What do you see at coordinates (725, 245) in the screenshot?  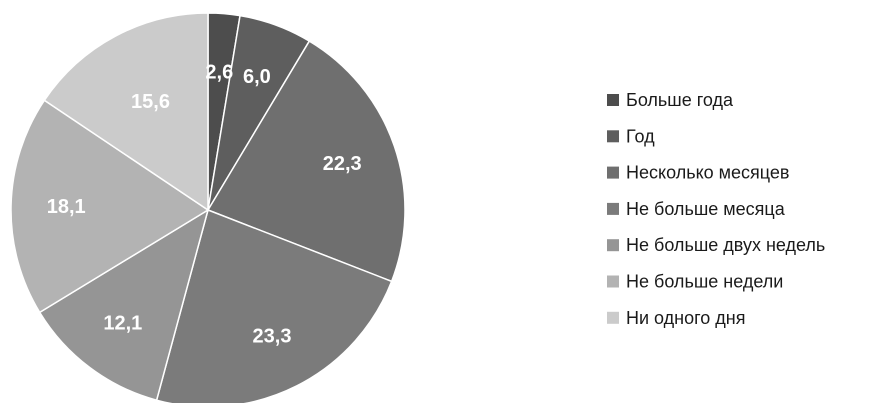 I see `legend-label: Не больше двух недель` at bounding box center [725, 245].